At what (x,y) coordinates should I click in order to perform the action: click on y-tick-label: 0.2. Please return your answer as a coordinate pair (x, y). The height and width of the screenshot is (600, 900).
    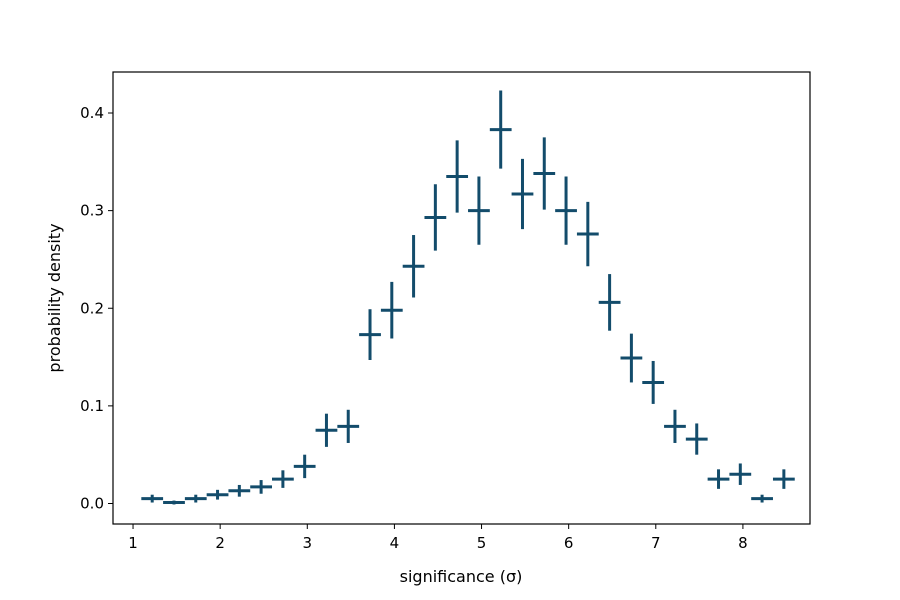
    Looking at the image, I should click on (92, 308).